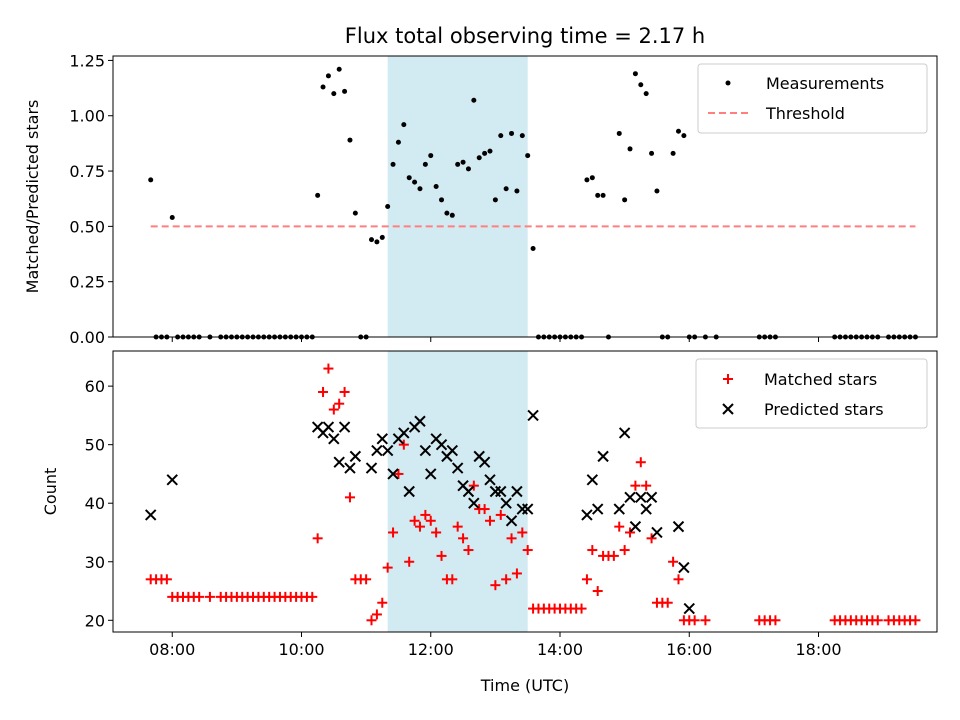  Describe the element at coordinates (87, 171) in the screenshot. I see `top-y-tick-label: 0.75` at that location.